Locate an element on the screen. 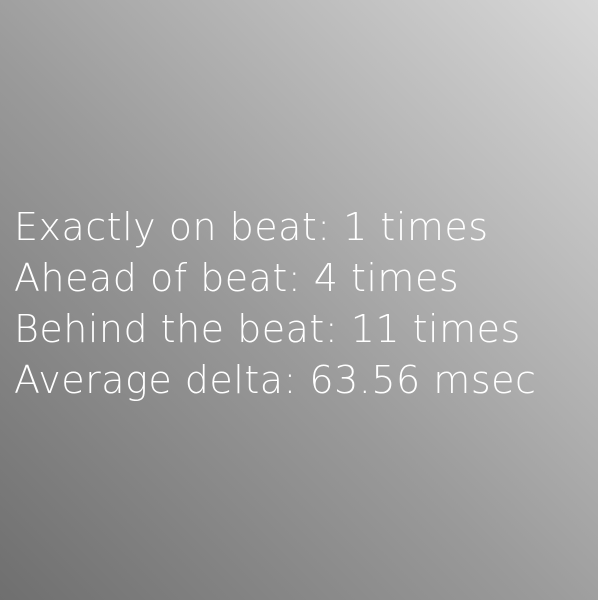  average-delta-stat: Average delta: 63.56 msec is located at coordinates (275, 380).